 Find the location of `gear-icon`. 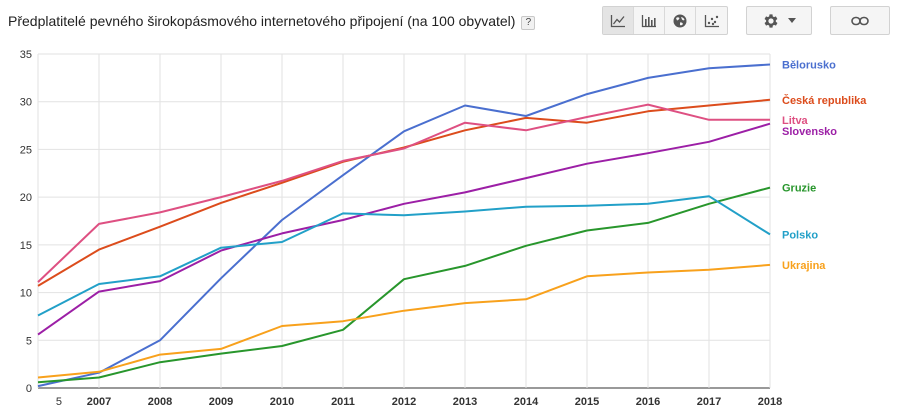

gear-icon is located at coordinates (771, 20).